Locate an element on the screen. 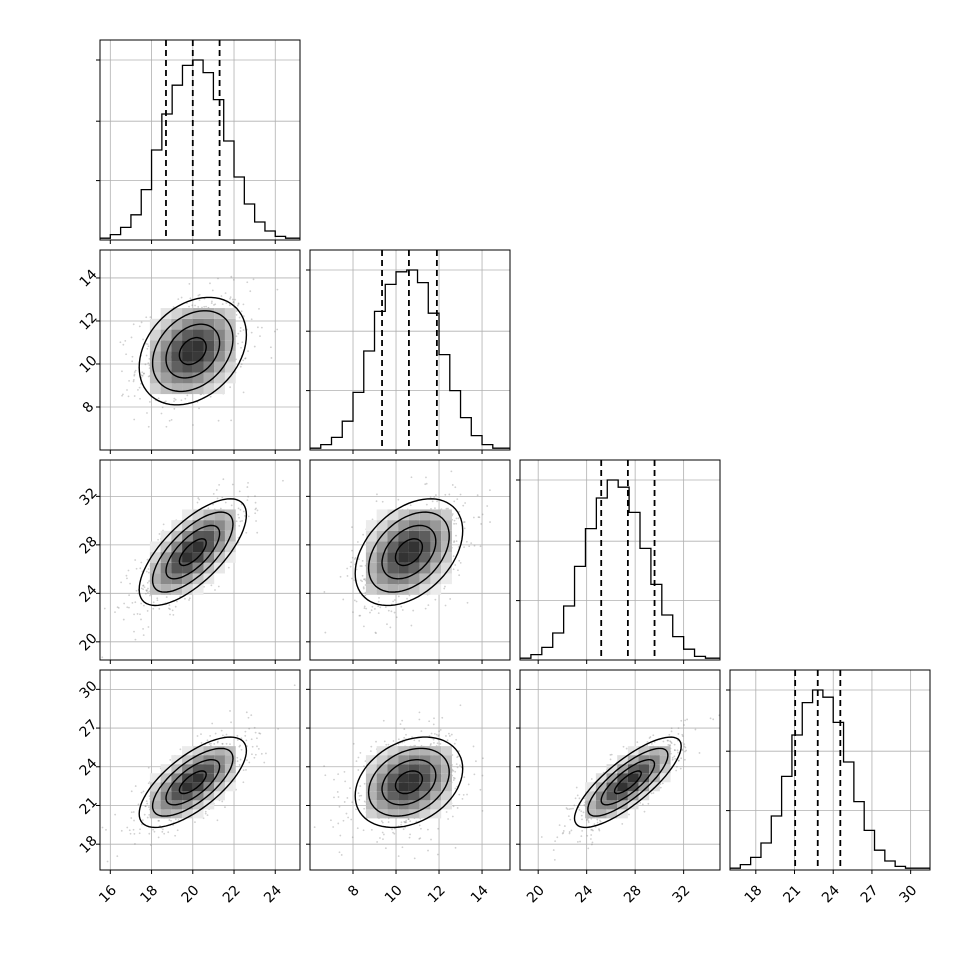 This screenshot has width=970, height=970. panel-frame is located at coordinates (200, 770).